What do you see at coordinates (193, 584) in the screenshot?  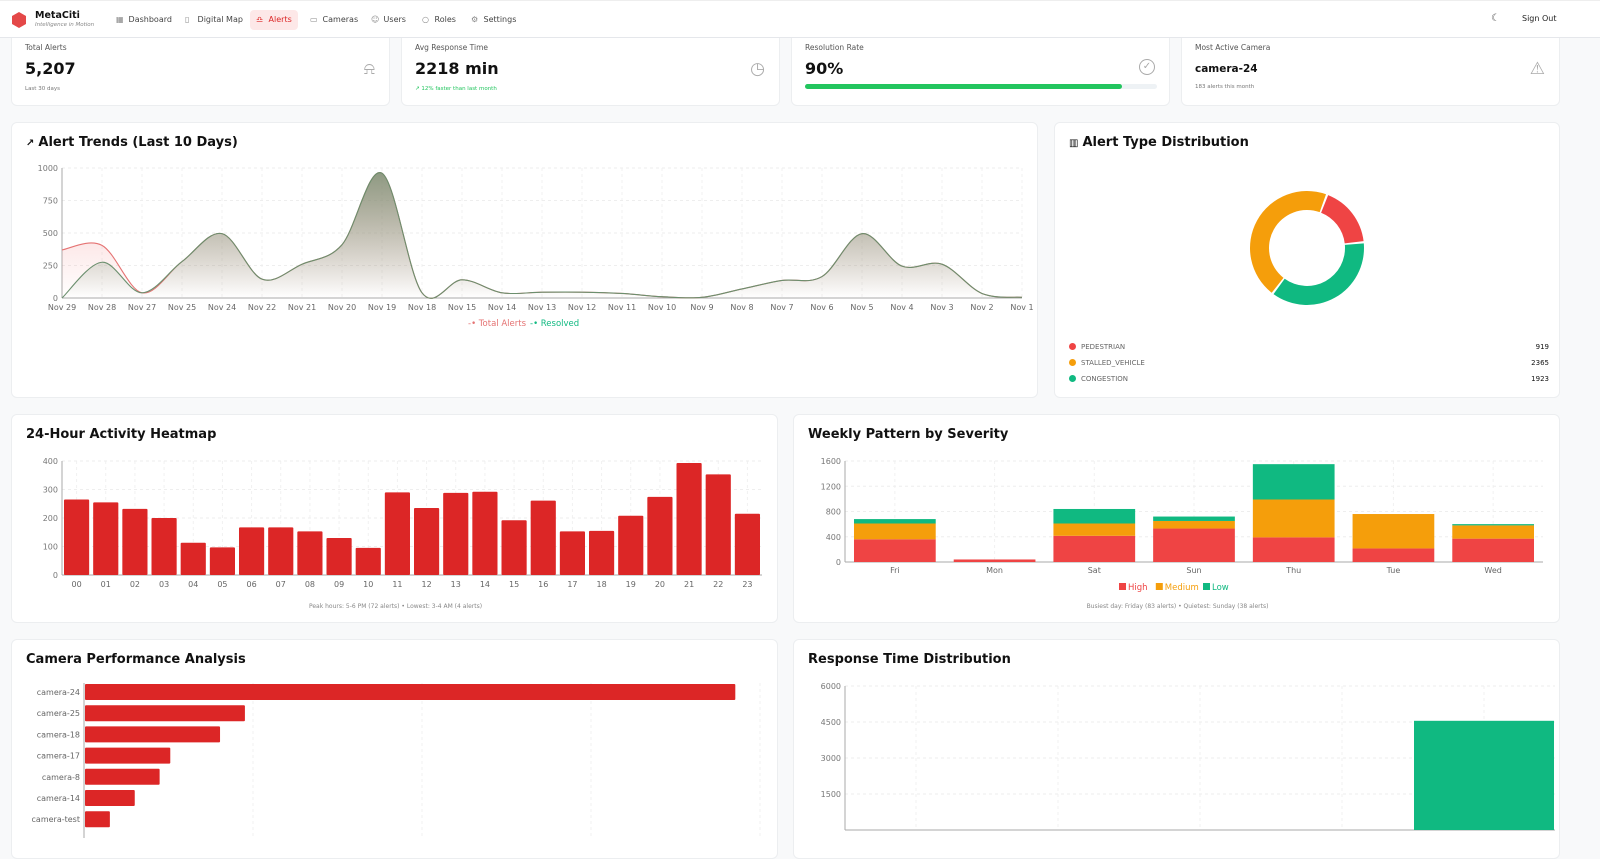 I see `x-tick-label: 04` at bounding box center [193, 584].